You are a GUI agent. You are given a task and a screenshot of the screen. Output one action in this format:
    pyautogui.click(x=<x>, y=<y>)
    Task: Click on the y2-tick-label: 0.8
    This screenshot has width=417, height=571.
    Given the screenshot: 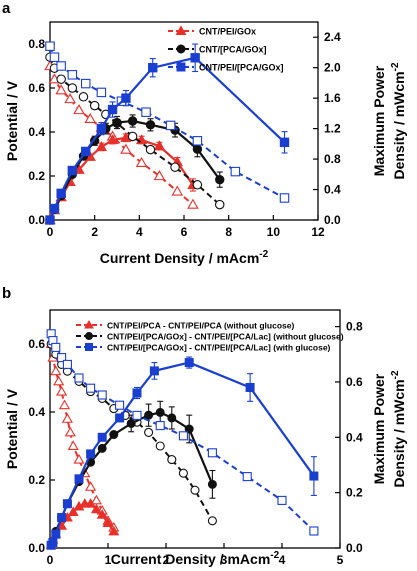 What is the action you would take?
    pyautogui.click(x=332, y=159)
    